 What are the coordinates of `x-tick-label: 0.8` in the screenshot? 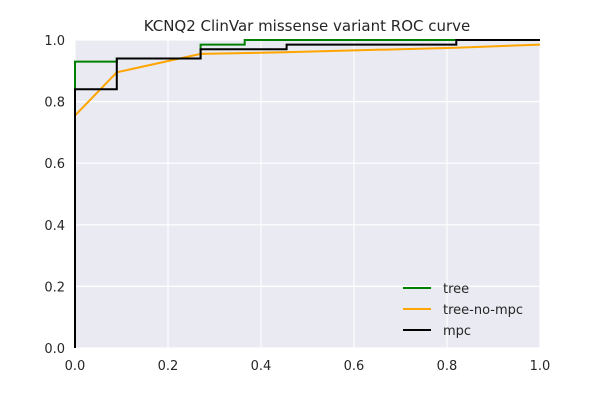 It's located at (447, 366).